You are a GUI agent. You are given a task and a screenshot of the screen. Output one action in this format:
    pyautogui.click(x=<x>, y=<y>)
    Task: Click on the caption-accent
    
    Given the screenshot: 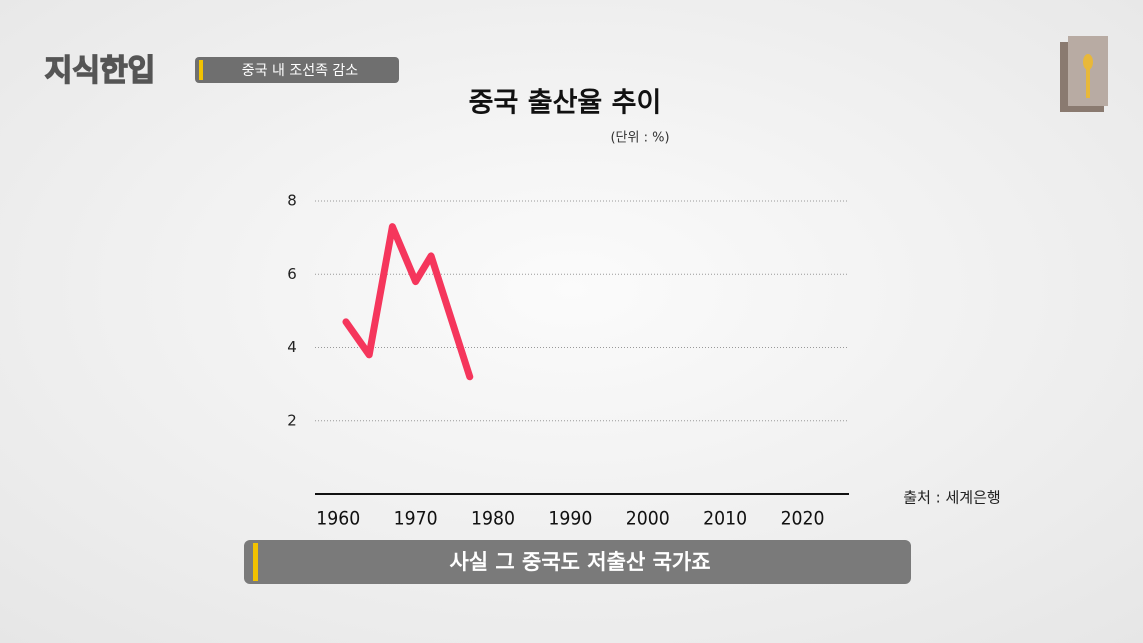 What is the action you would take?
    pyautogui.click(x=255, y=562)
    